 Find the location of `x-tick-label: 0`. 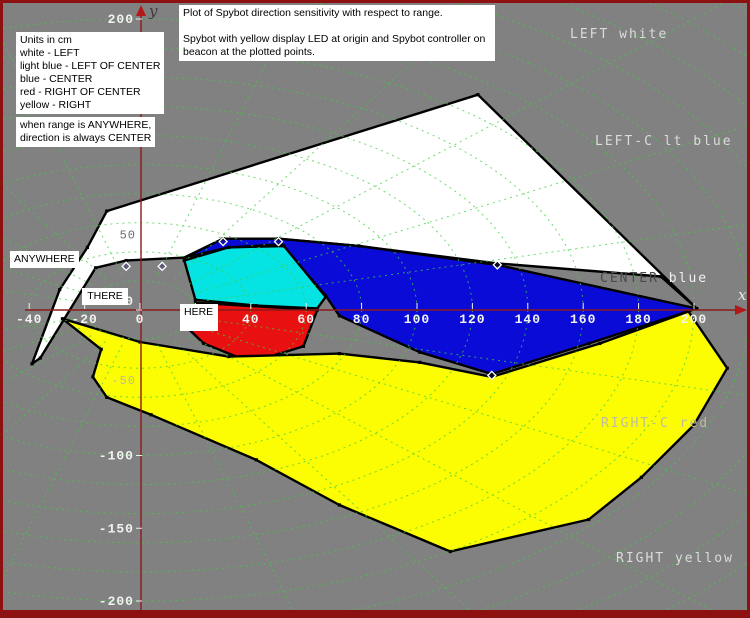

x-tick-label: 0 is located at coordinates (140, 319).